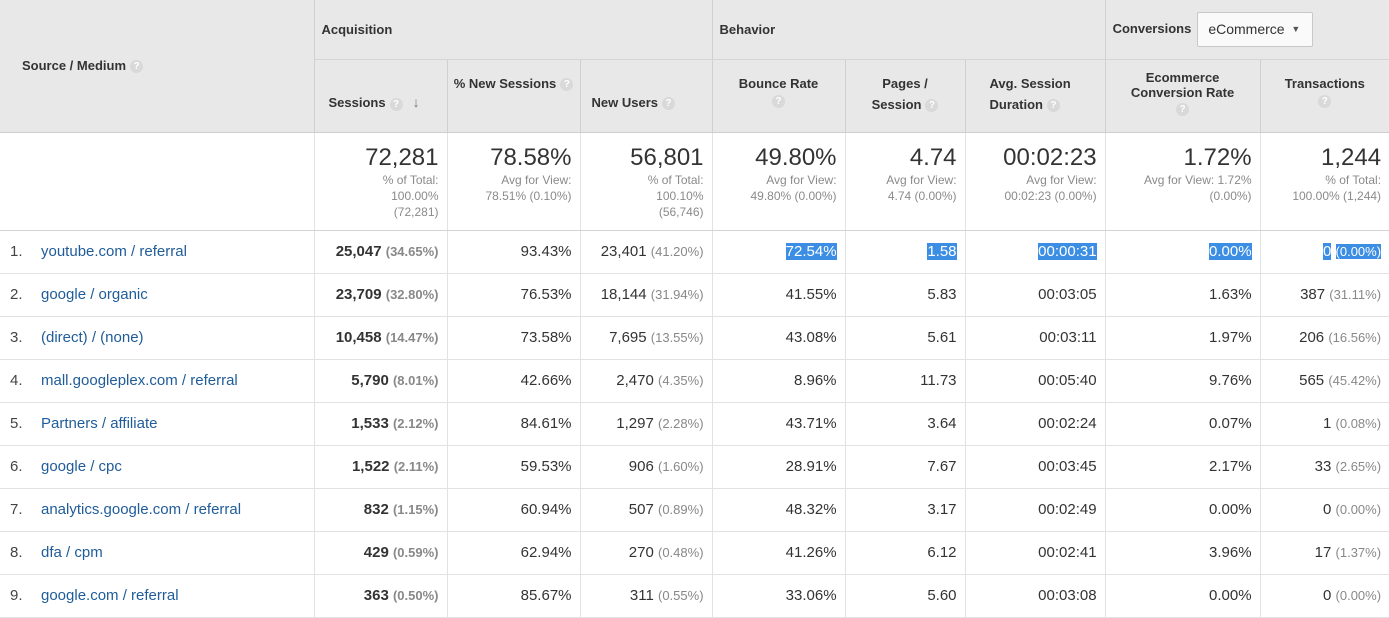  What do you see at coordinates (1312, 337) in the screenshot?
I see `transactions-value: 206` at bounding box center [1312, 337].